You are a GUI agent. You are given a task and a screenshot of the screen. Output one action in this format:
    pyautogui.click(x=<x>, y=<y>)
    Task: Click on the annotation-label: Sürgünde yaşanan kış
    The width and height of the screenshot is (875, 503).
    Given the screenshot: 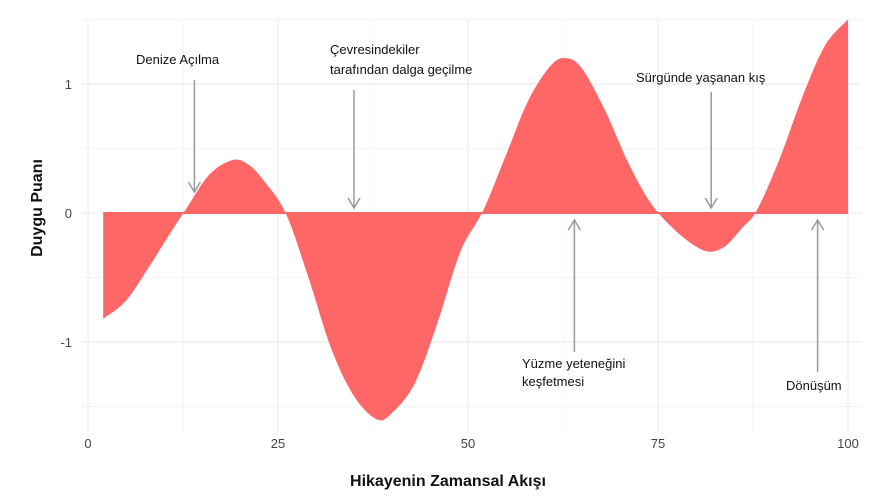 What is the action you would take?
    pyautogui.click(x=701, y=77)
    